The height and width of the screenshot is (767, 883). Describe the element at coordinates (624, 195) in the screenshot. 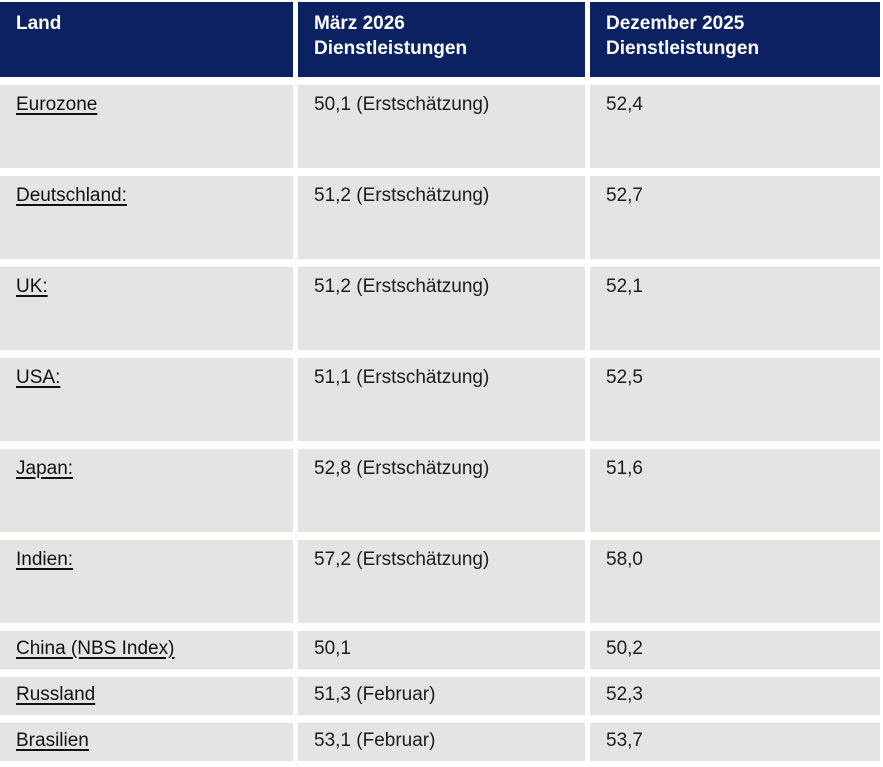

I see `dezember-value: 52,7` at that location.